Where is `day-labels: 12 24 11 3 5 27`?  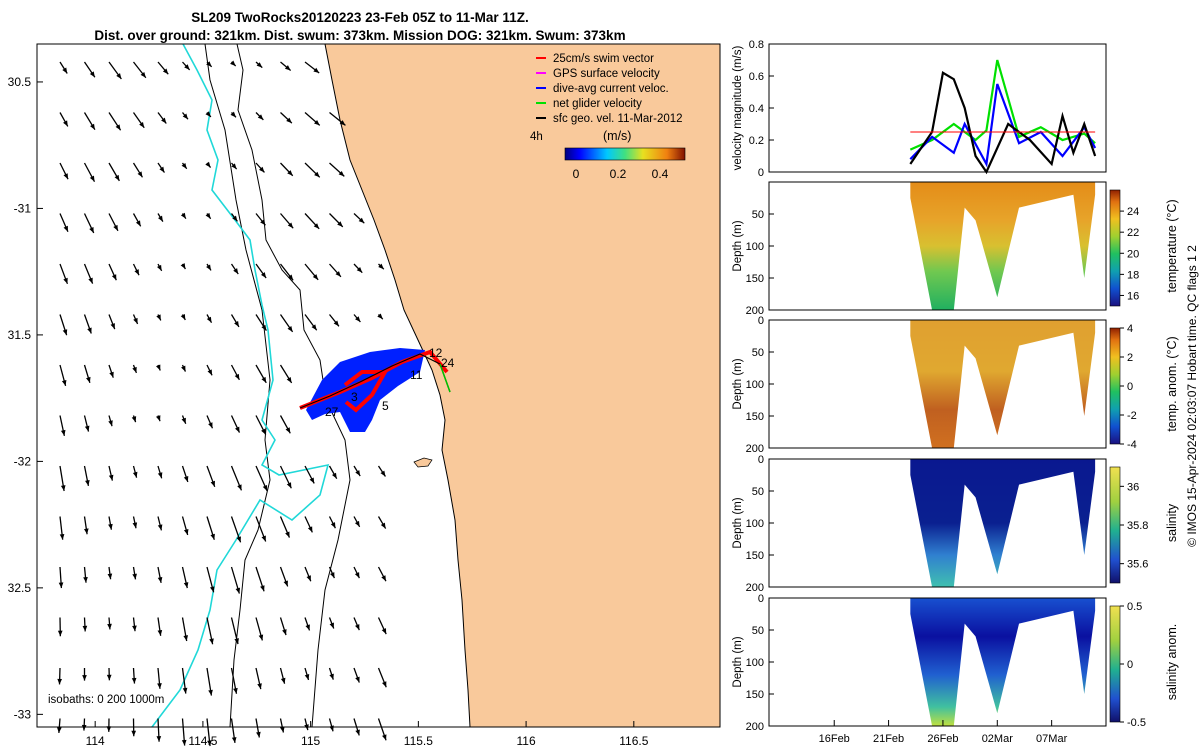
day-labels: 12 24 11 3 5 27 is located at coordinates (390, 382).